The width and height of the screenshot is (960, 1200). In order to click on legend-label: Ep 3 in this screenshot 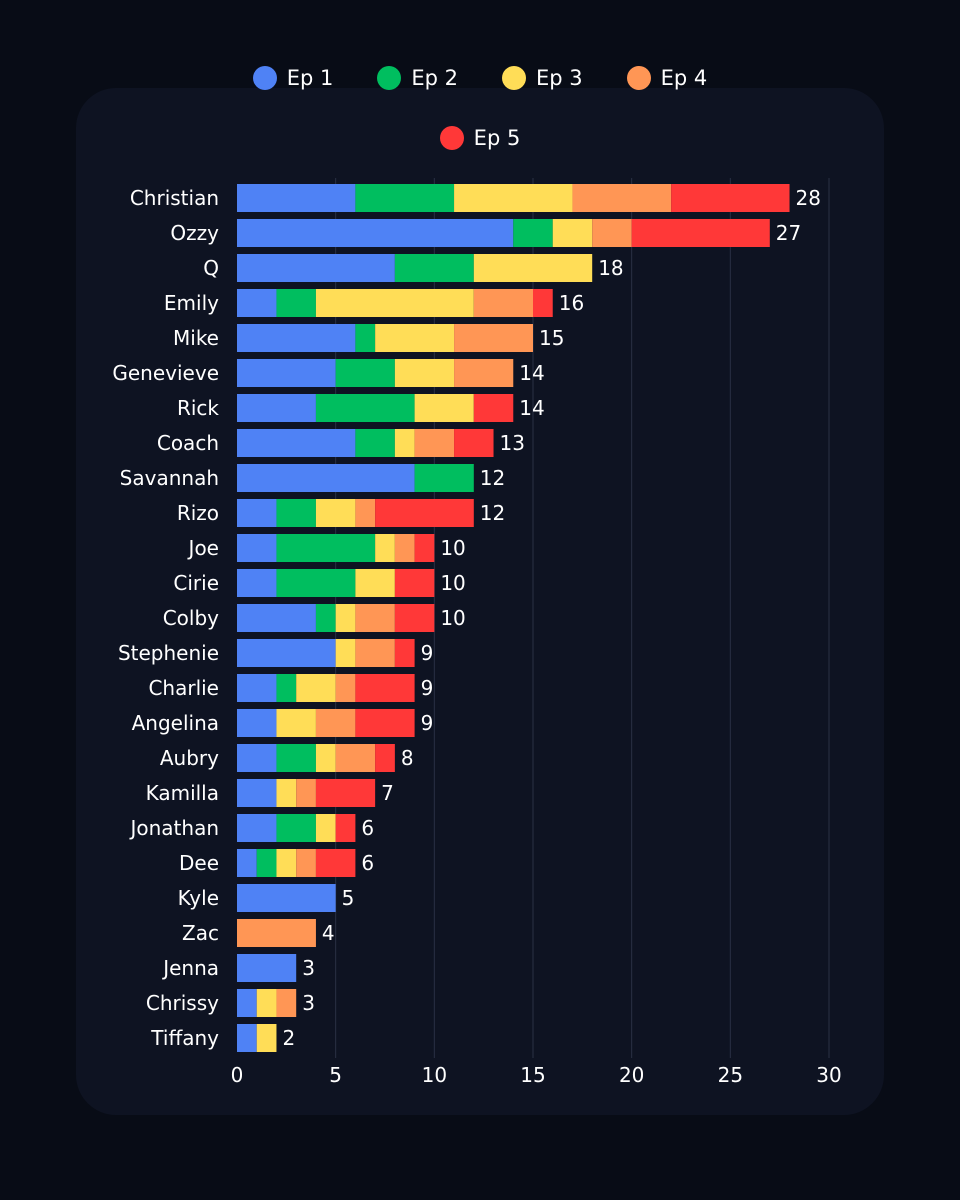, I will do `click(559, 78)`.